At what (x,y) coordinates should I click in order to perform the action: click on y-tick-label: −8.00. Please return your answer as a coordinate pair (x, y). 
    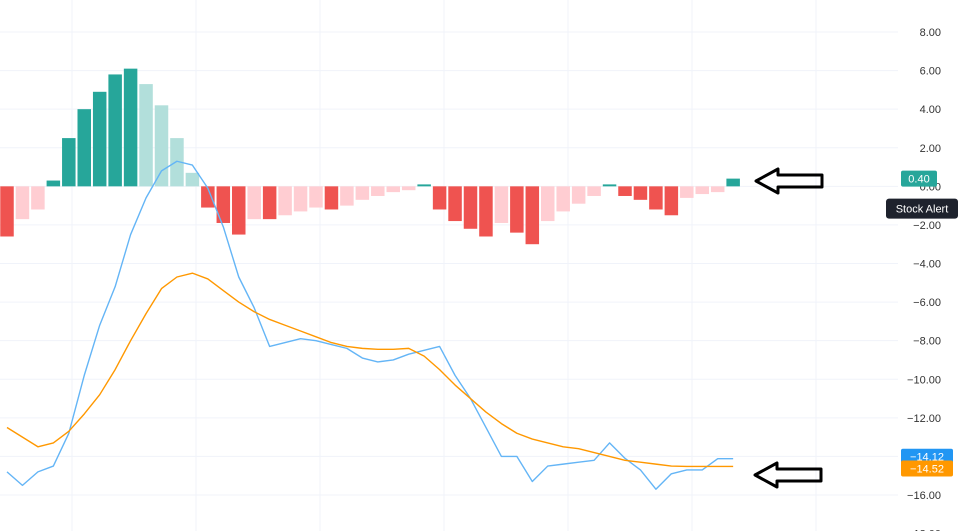
    Looking at the image, I should click on (927, 342).